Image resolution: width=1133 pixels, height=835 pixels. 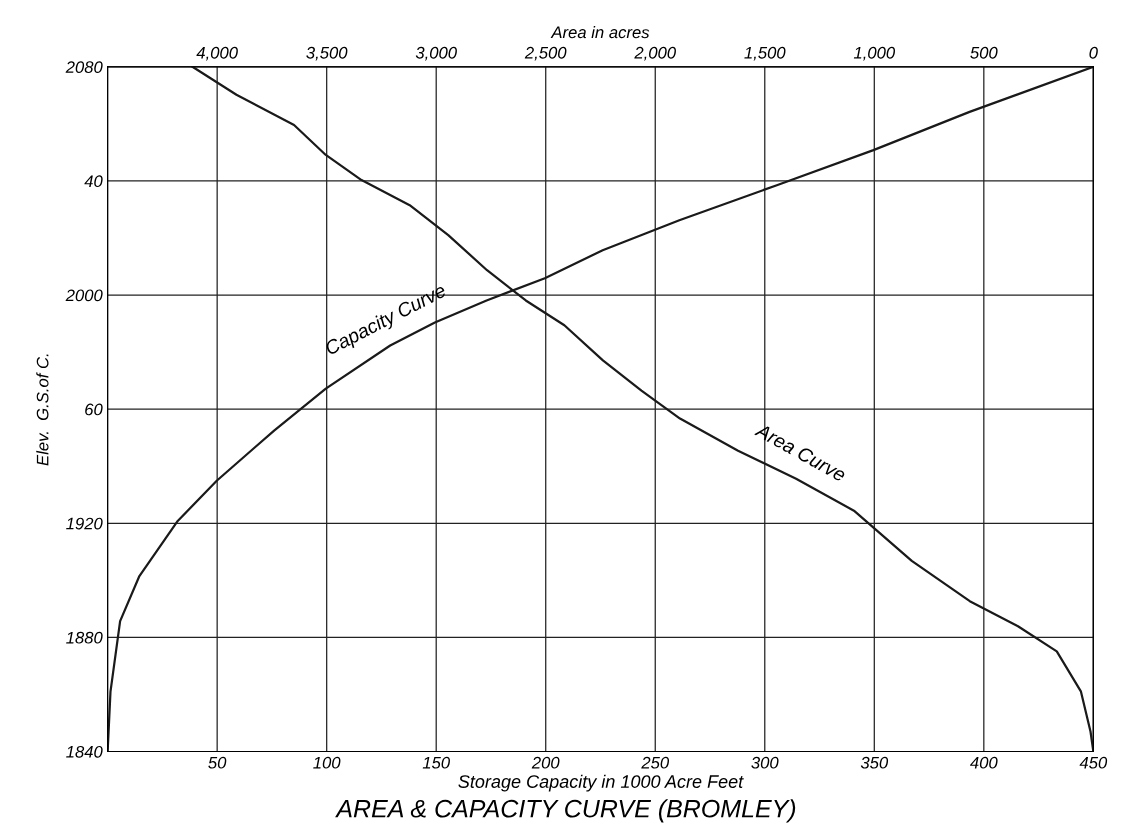 What do you see at coordinates (217, 762) in the screenshot?
I see `x-tick-label: 50` at bounding box center [217, 762].